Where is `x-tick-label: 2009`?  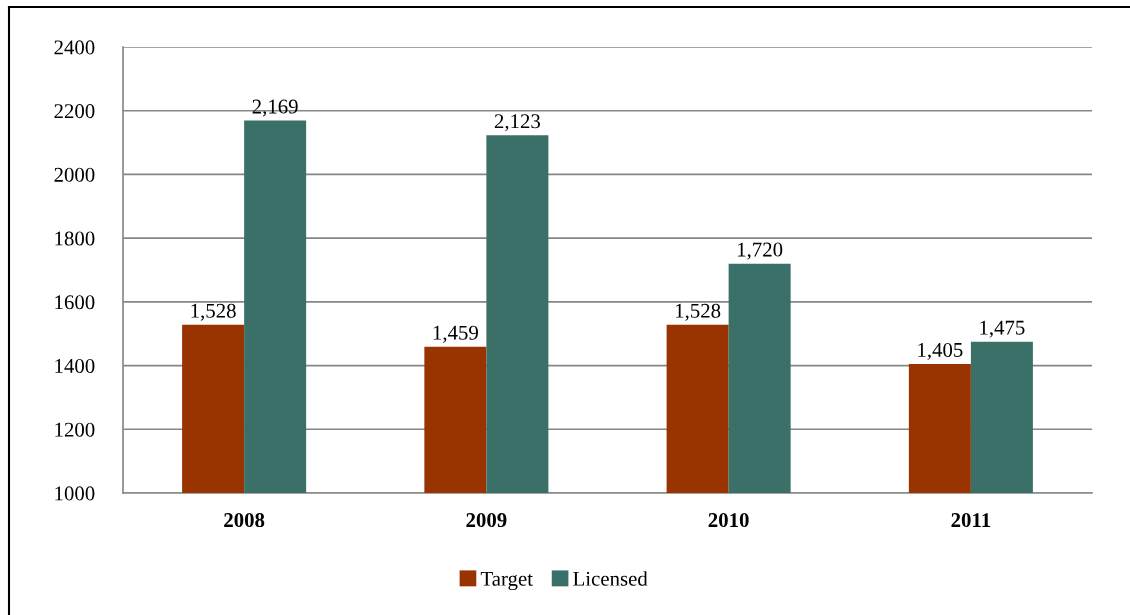 x-tick-label: 2009 is located at coordinates (486, 520).